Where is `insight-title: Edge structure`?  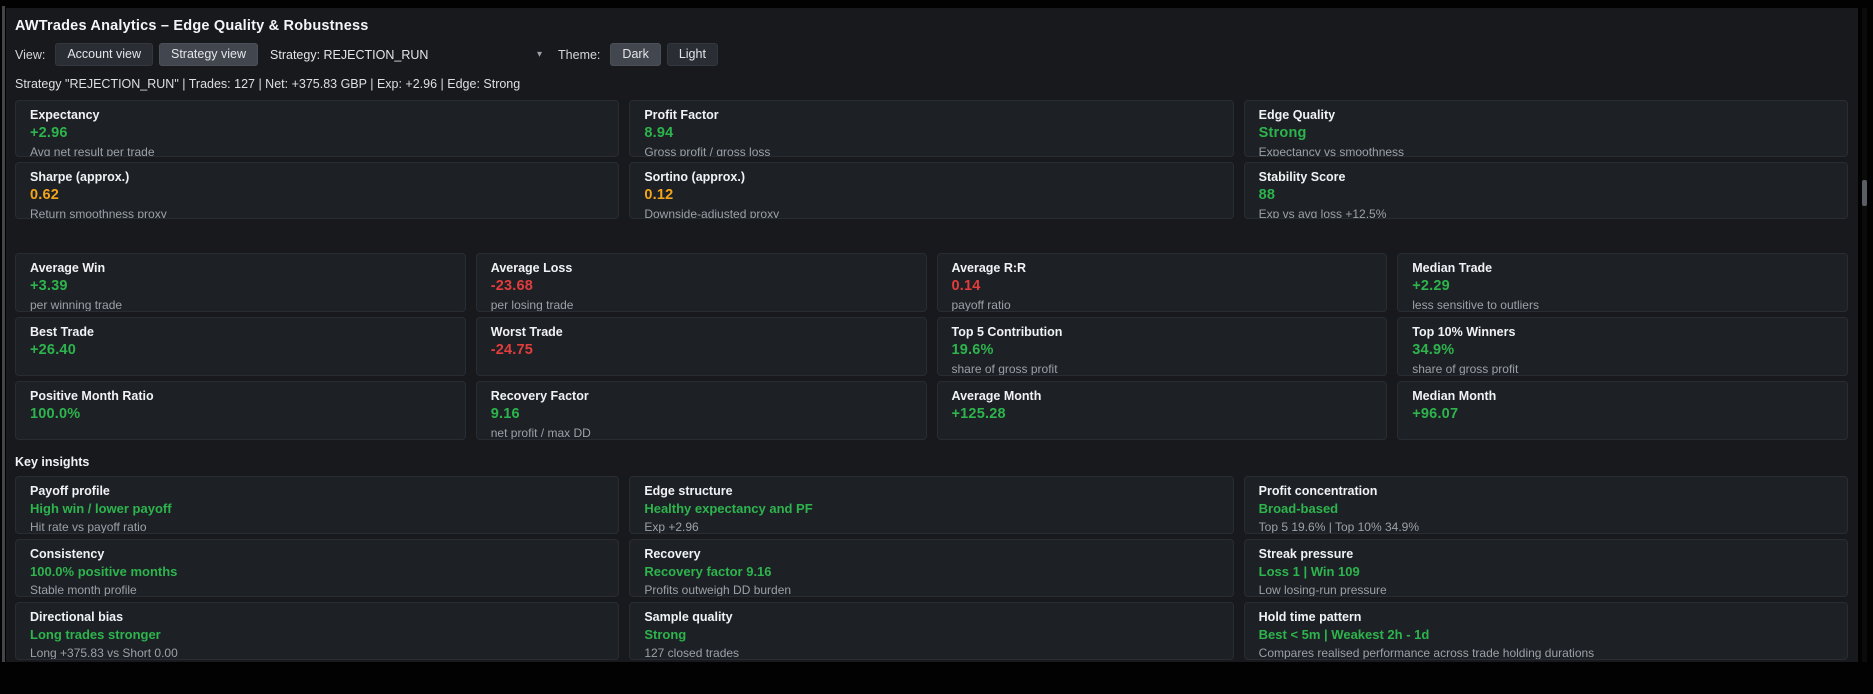 insight-title: Edge structure is located at coordinates (688, 491).